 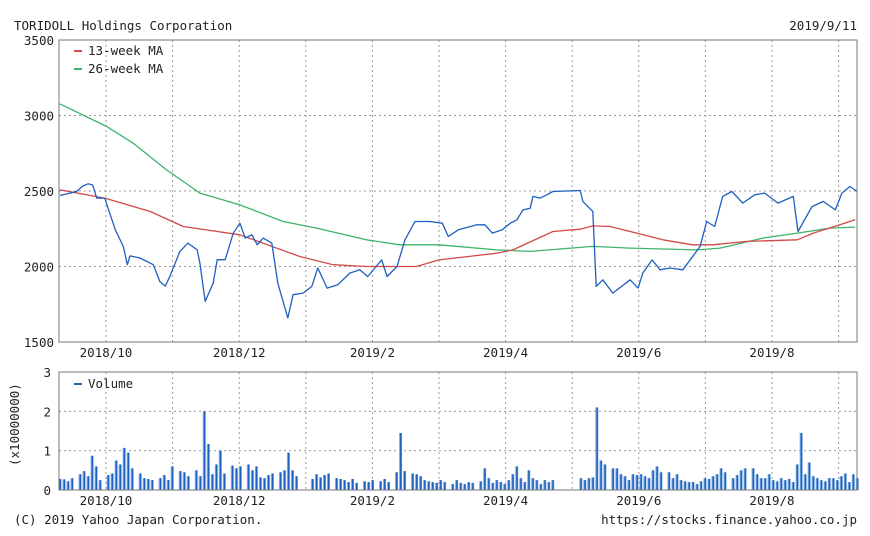 What do you see at coordinates (372, 352) in the screenshot?
I see `price-x-tick-label: 2019/2` at bounding box center [372, 352].